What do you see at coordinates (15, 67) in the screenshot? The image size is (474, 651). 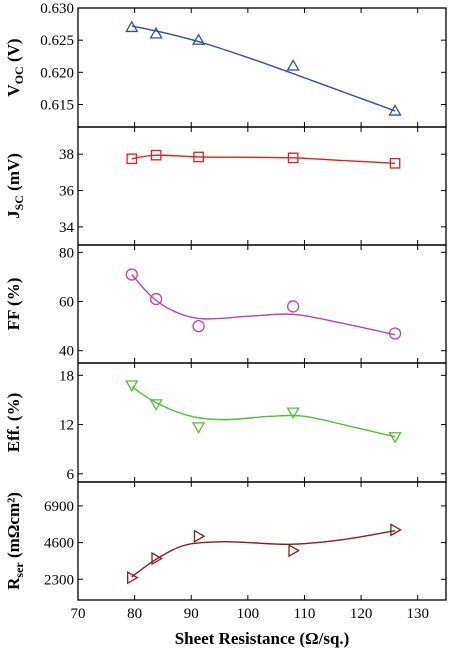 I see `y-axis-title: VOC (V)` at bounding box center [15, 67].